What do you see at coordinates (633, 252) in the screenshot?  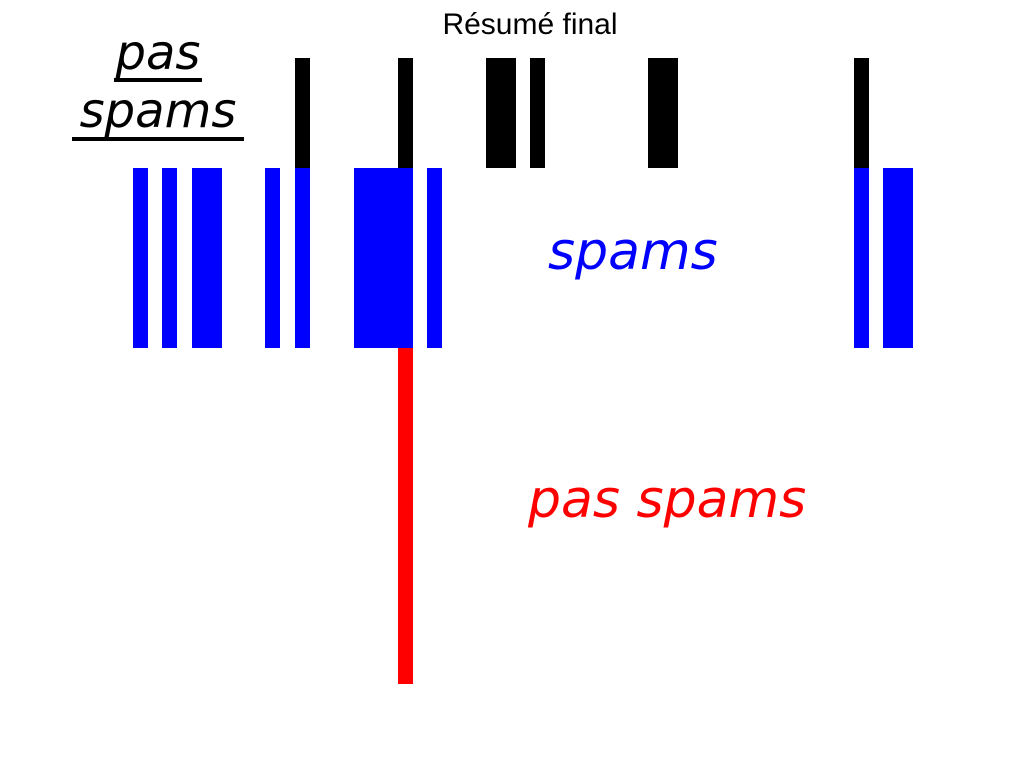 I see `spams-label: spams` at bounding box center [633, 252].